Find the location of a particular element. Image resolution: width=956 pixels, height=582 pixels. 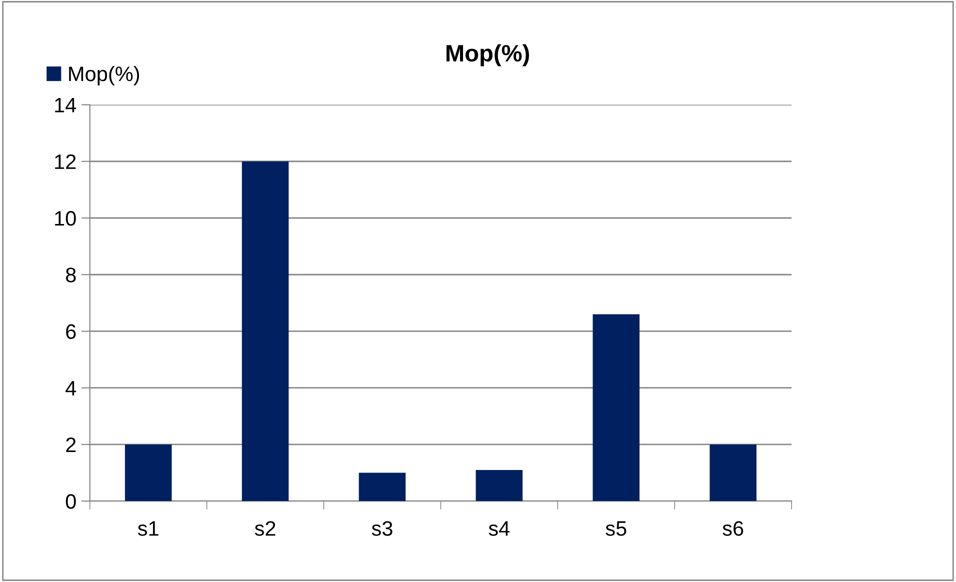

y-tick-label: 2 is located at coordinates (71, 444).